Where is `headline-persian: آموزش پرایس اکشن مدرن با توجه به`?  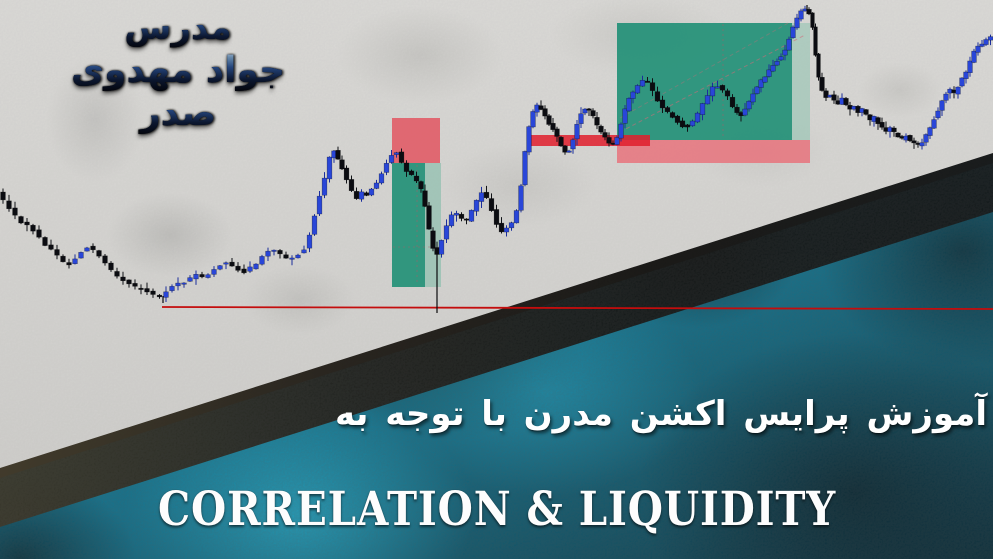
headline-persian: آموزش پرایس اکشن مدرن با توجه به is located at coordinates (661, 414).